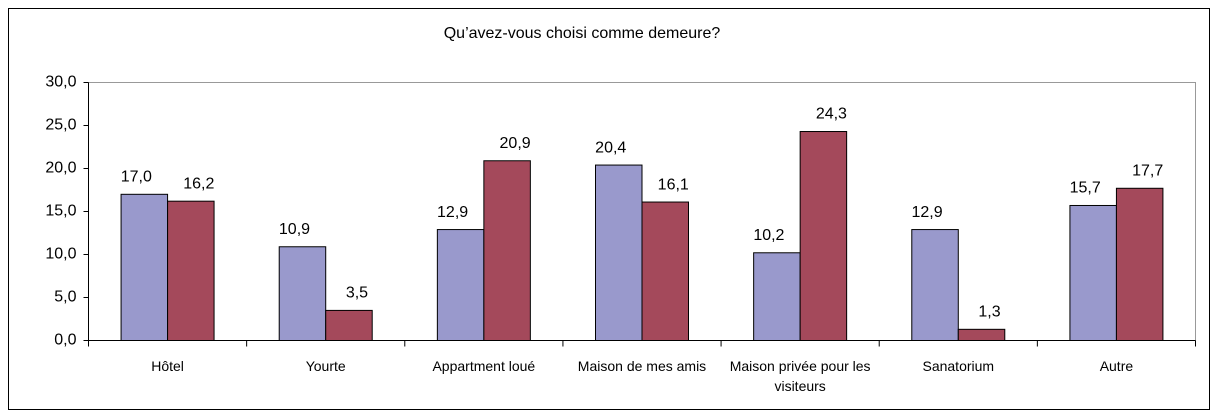 The width and height of the screenshot is (1218, 414). Describe the element at coordinates (831, 114) in the screenshot. I see `value-label: 24,3` at that location.